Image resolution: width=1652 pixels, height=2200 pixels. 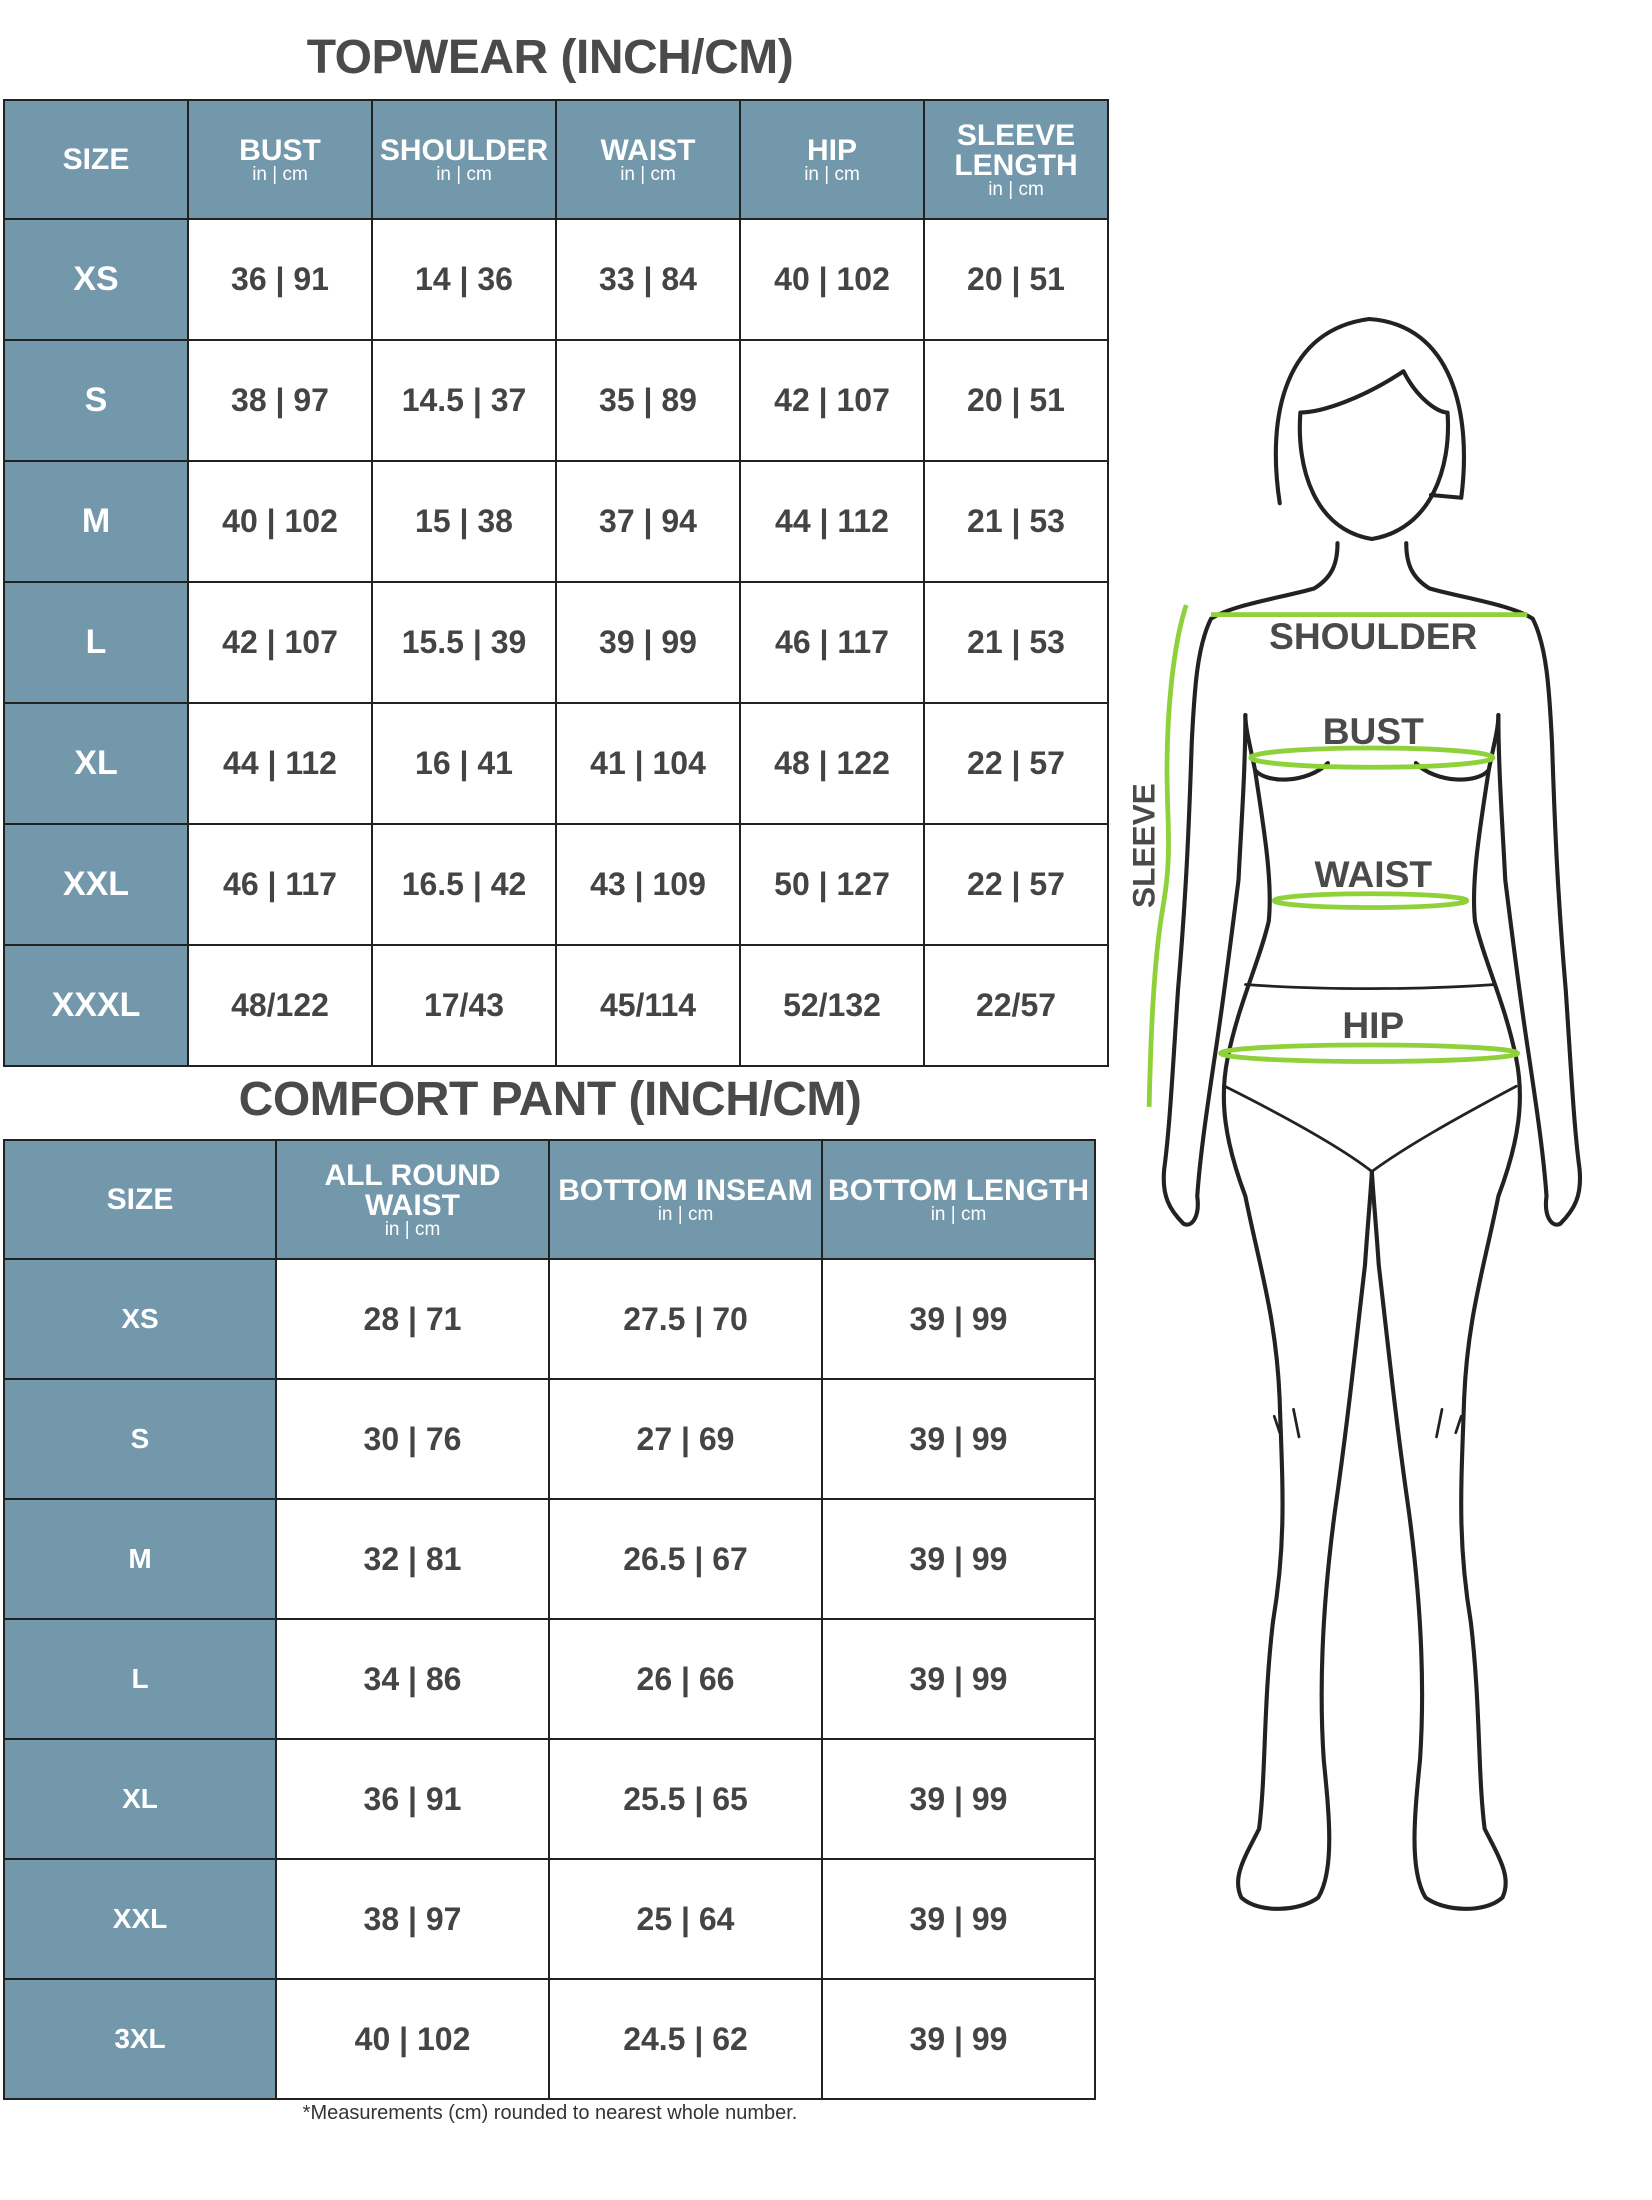 What do you see at coordinates (648, 150) in the screenshot?
I see `column-header-label: WAIST` at bounding box center [648, 150].